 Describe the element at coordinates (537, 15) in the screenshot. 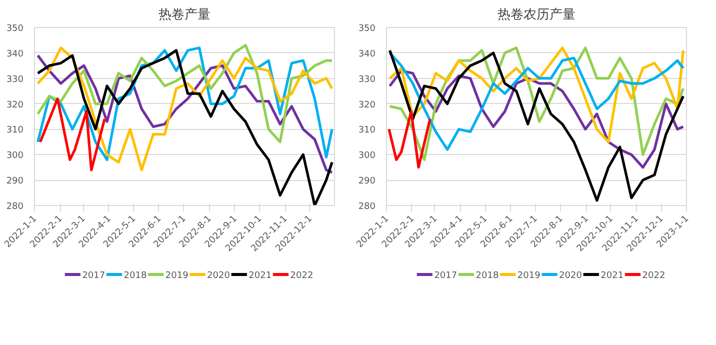

I see `chart-title: 热卷农历产量` at that location.